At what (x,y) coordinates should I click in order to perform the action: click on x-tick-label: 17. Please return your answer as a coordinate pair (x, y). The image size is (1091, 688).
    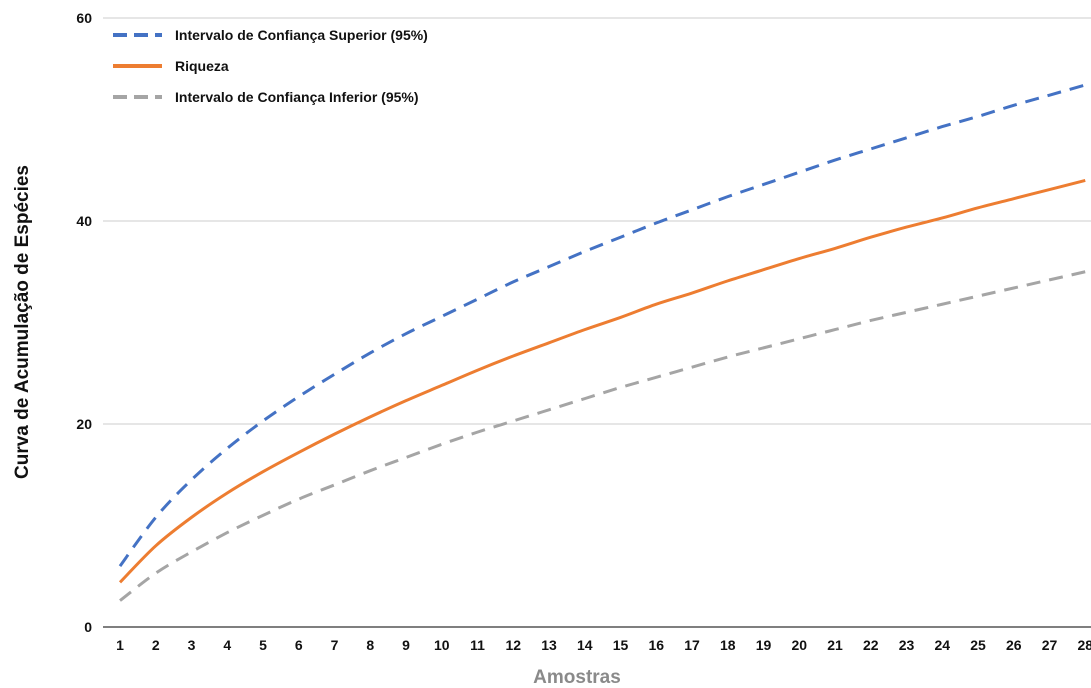
    Looking at the image, I should click on (692, 645).